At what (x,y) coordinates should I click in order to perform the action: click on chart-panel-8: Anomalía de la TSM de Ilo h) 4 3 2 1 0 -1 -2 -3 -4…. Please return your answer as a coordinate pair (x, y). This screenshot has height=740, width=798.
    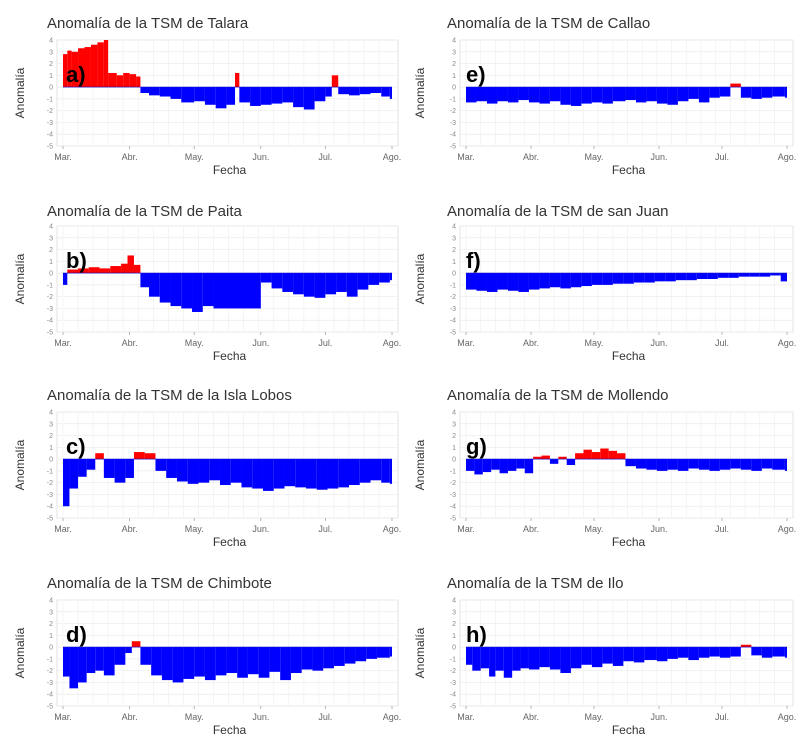
    Looking at the image, I should click on (604, 656).